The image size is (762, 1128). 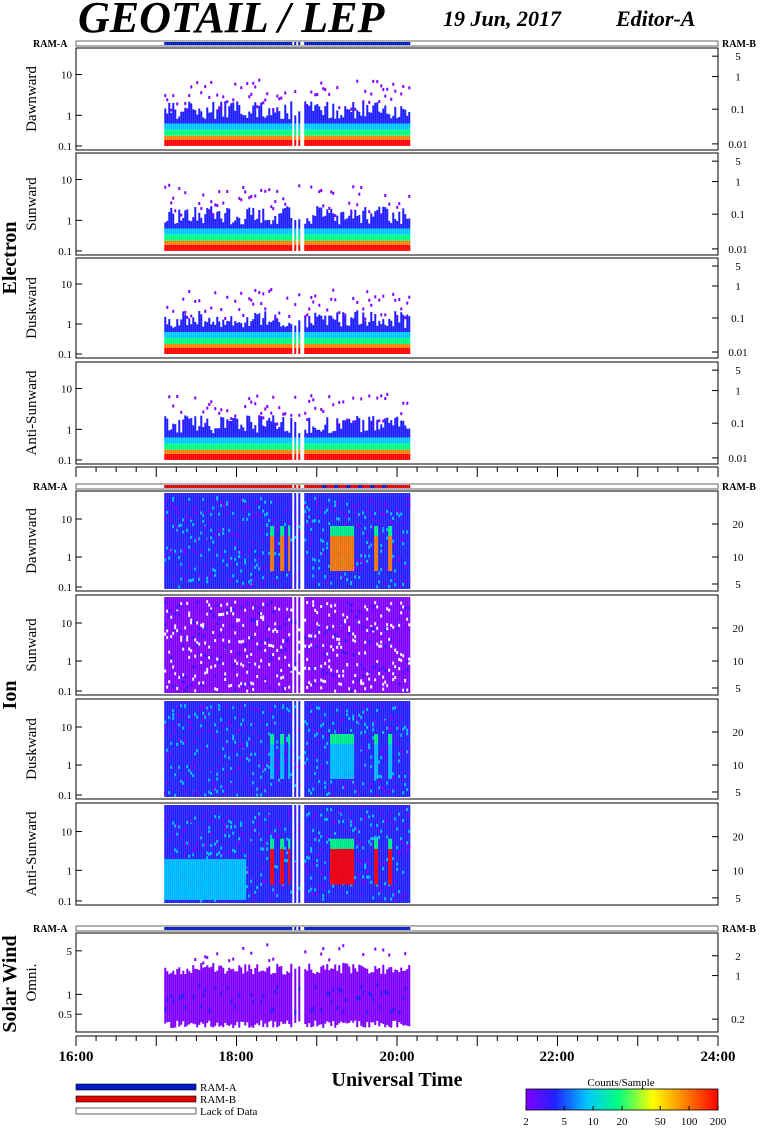 What do you see at coordinates (70, 766) in the screenshot?
I see `y-tick-label: 1` at bounding box center [70, 766].